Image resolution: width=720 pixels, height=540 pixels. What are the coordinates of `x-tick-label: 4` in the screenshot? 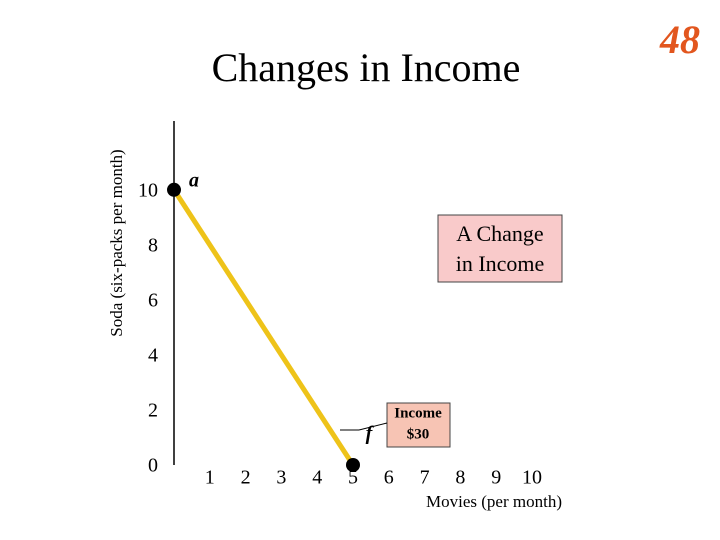 It's located at (317, 478).